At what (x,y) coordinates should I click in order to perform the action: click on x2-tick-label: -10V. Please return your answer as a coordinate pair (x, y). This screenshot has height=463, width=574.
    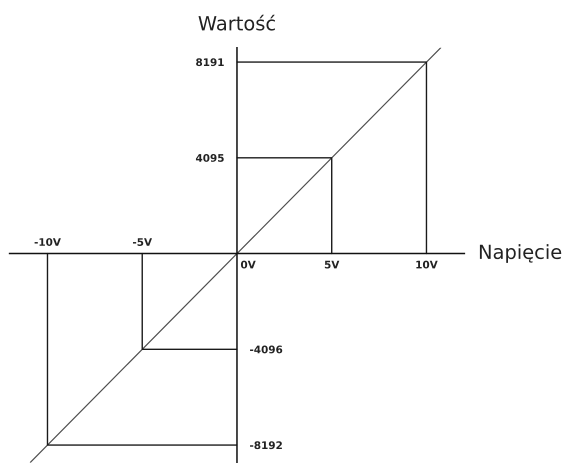
    Looking at the image, I should click on (47, 242).